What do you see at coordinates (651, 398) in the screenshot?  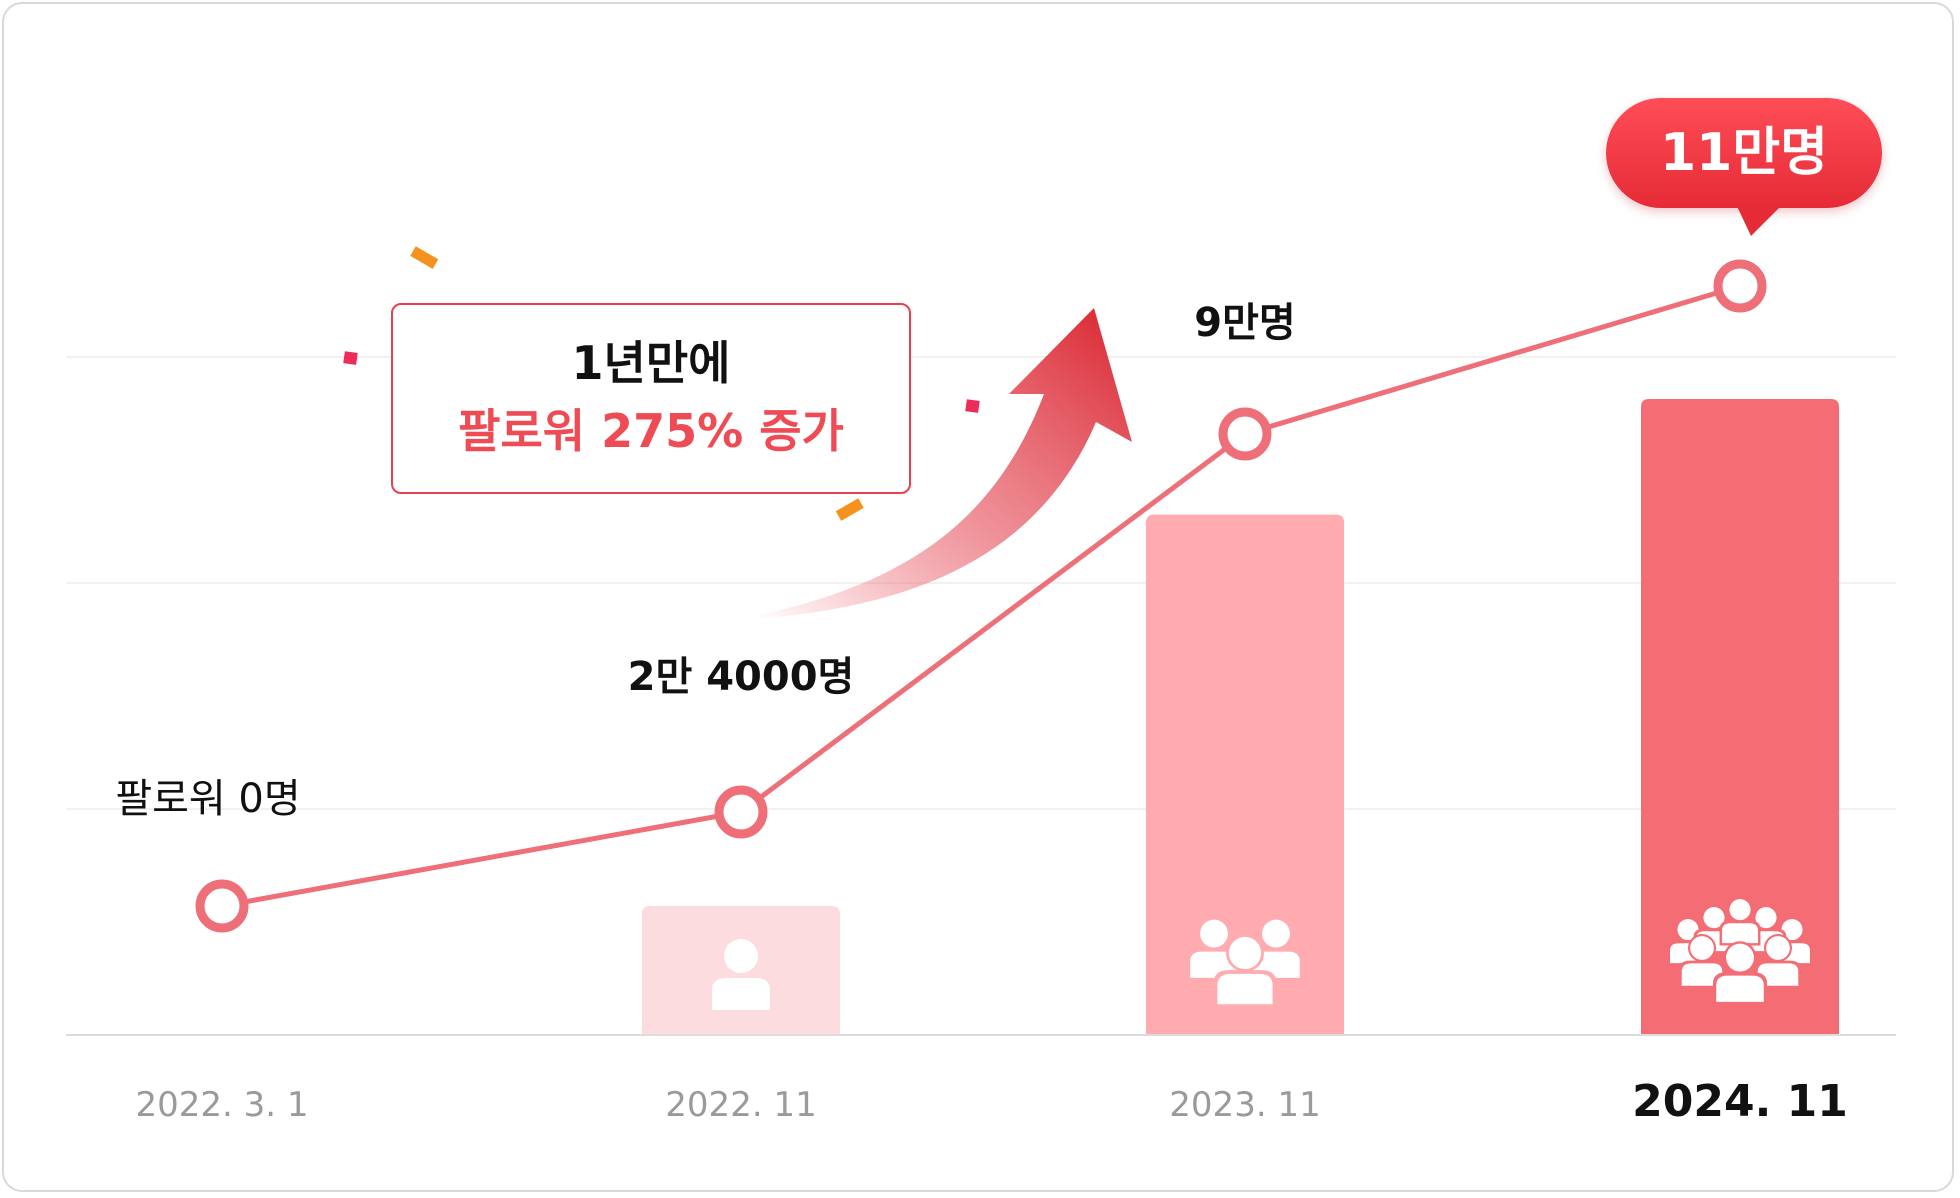 I see `growth-callout: 1년만에 팔로워 275% 증가` at bounding box center [651, 398].